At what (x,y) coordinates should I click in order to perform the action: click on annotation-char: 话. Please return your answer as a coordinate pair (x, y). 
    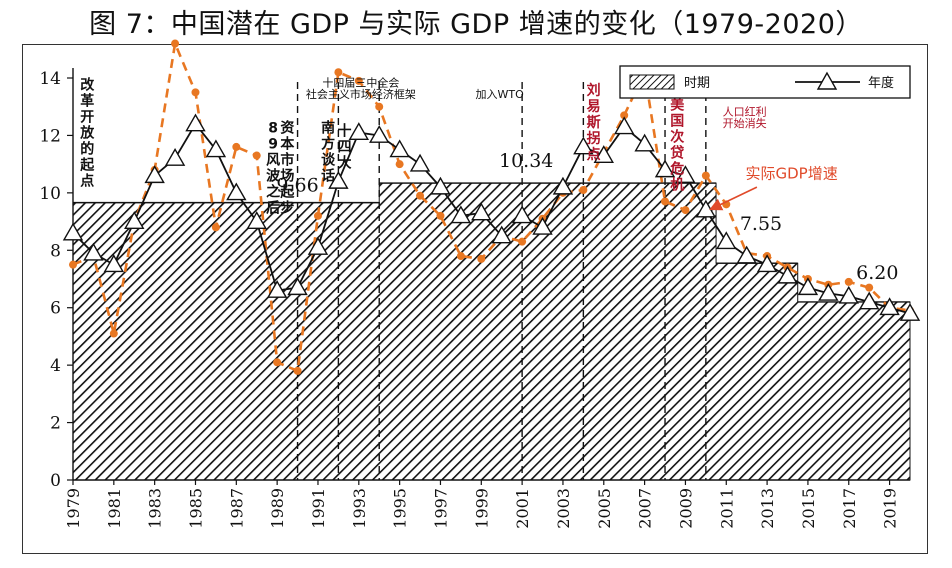
    Looking at the image, I should click on (328, 176).